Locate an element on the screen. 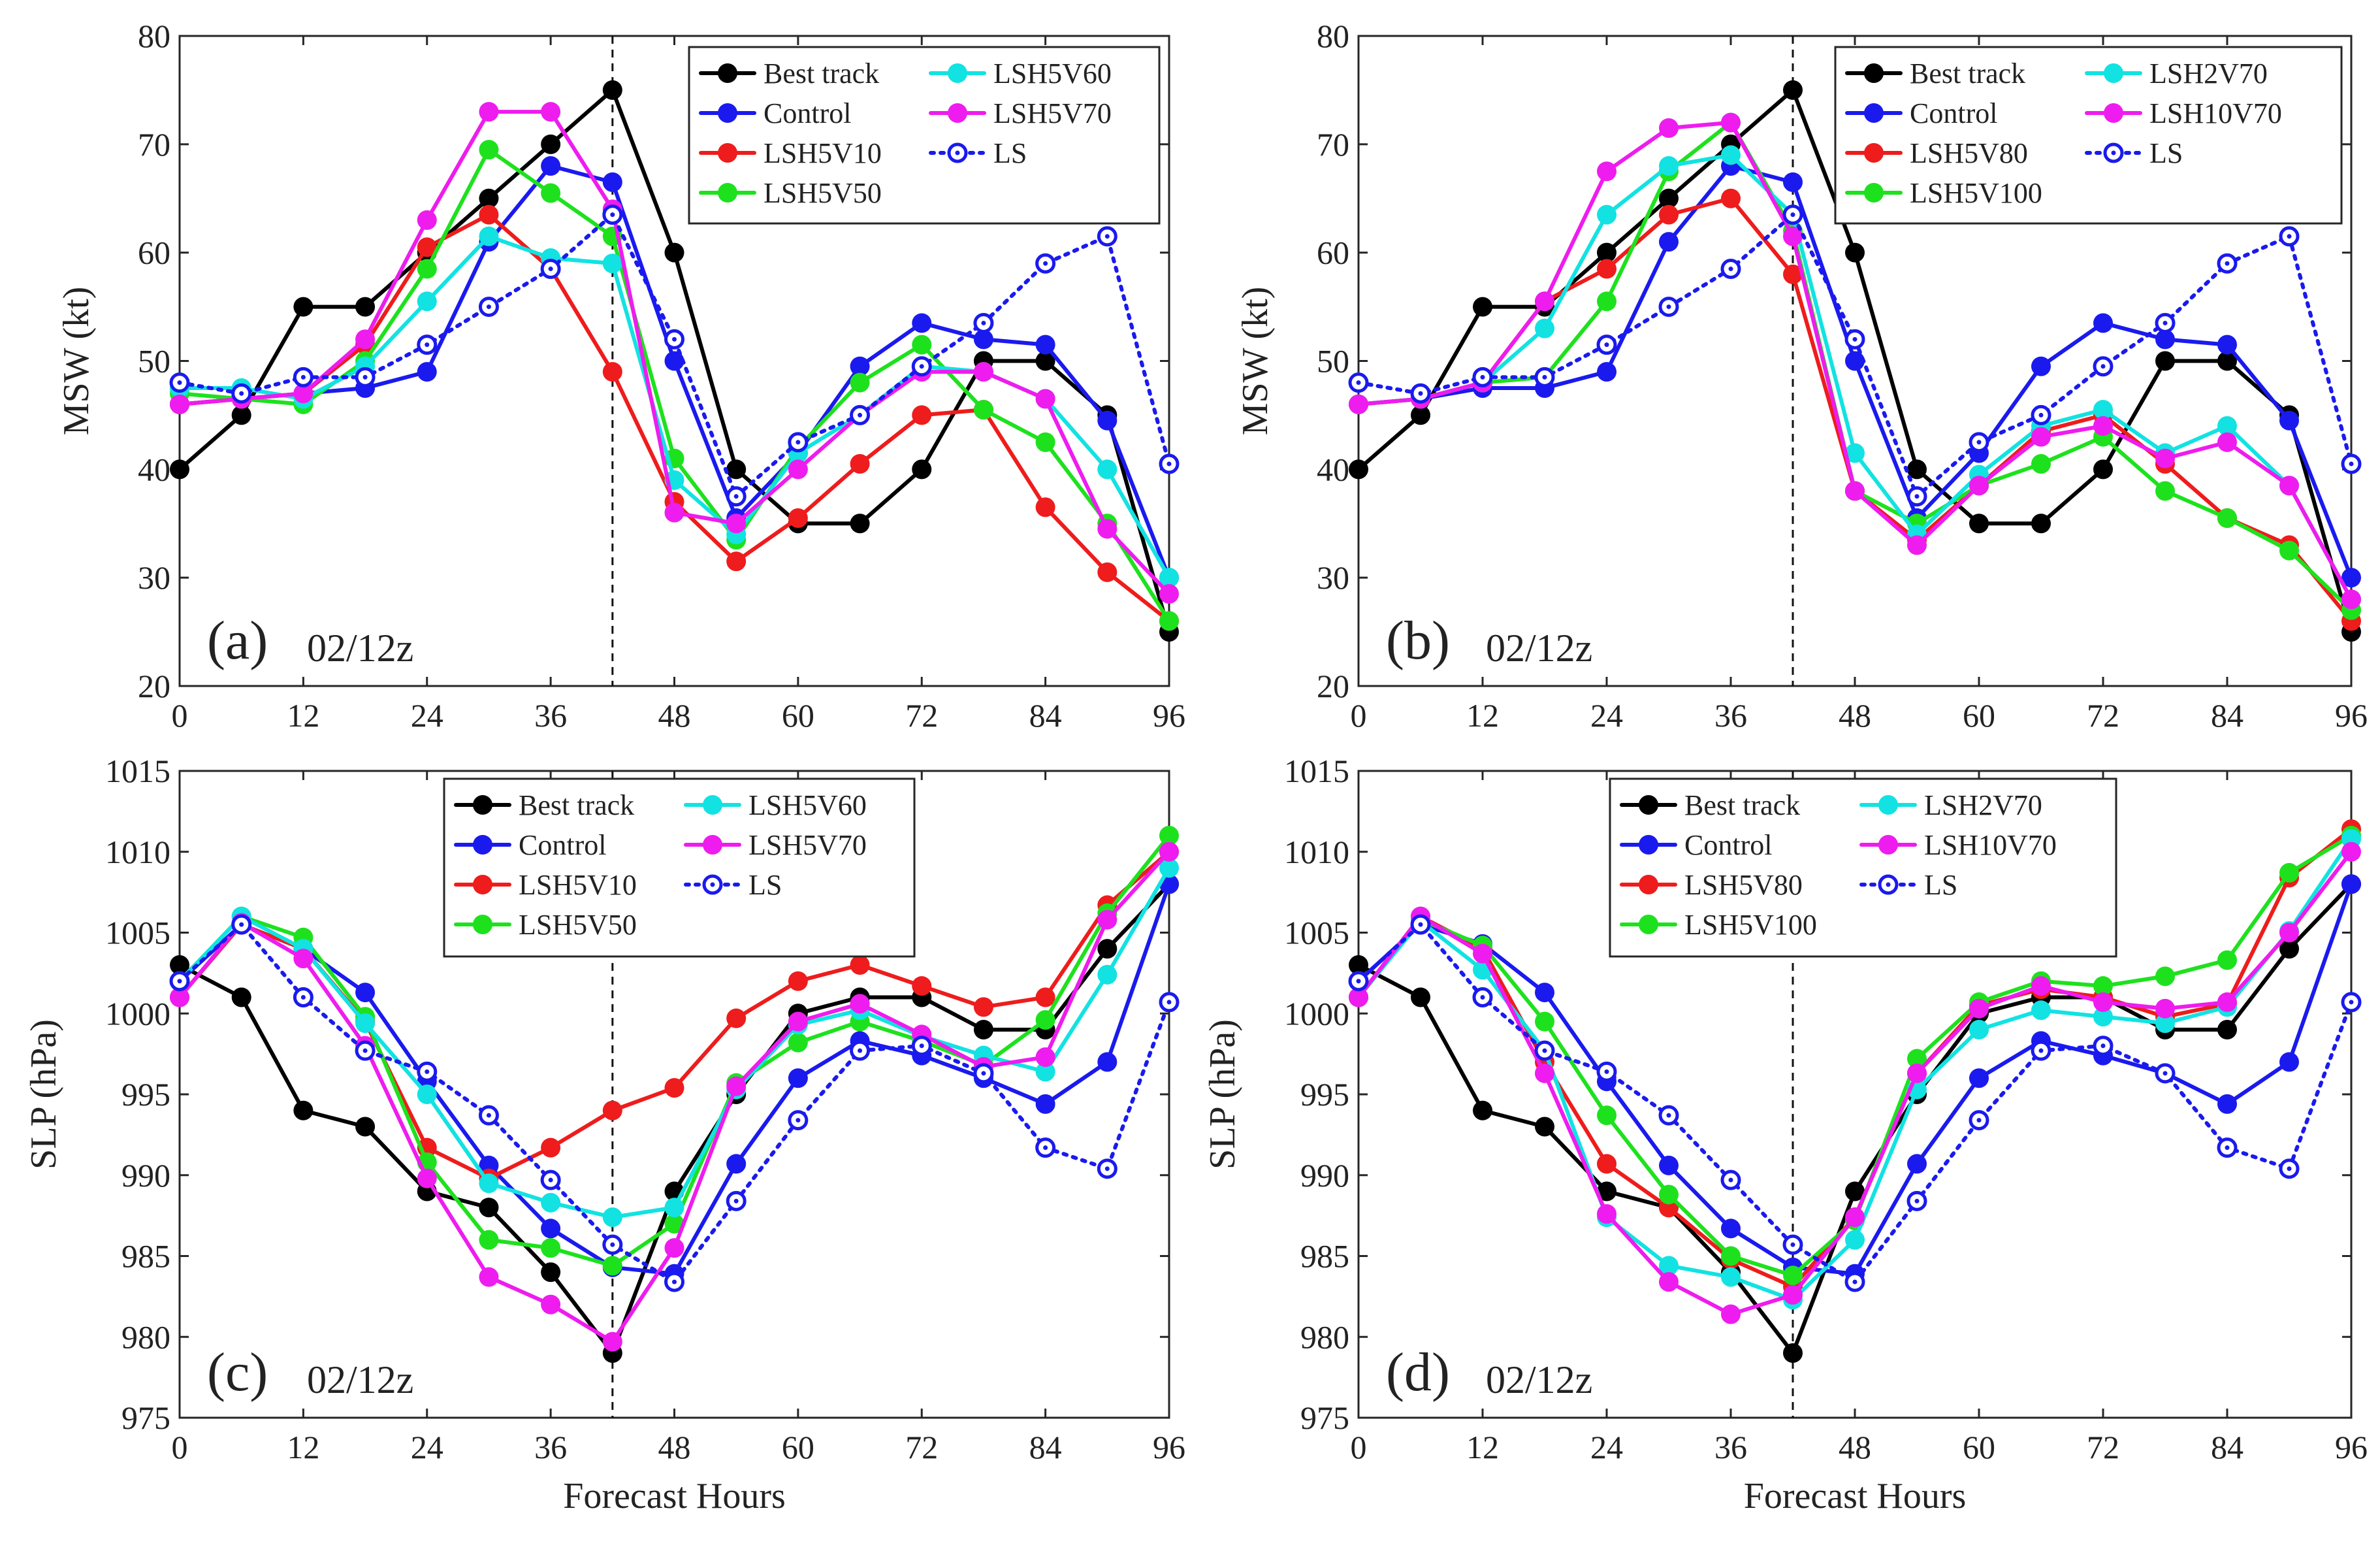  panel-label: (c) is located at coordinates (237, 1373).